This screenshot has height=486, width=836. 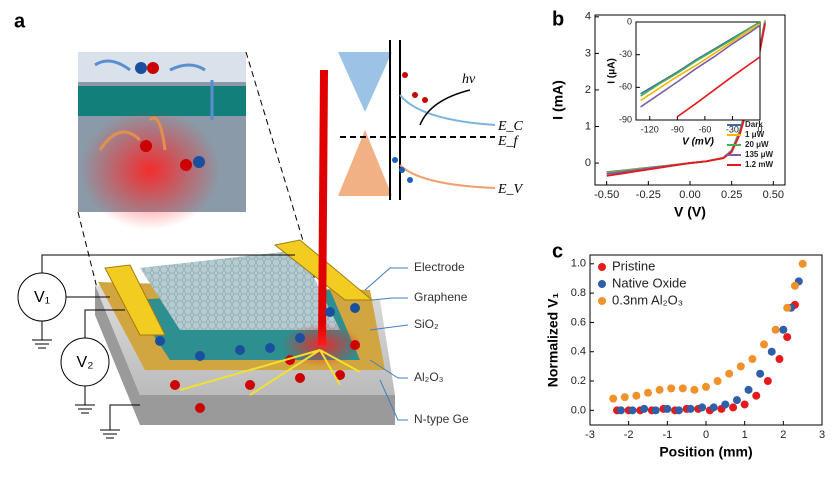 What do you see at coordinates (441, 297) in the screenshot?
I see `layer-label: Graphene` at bounding box center [441, 297].